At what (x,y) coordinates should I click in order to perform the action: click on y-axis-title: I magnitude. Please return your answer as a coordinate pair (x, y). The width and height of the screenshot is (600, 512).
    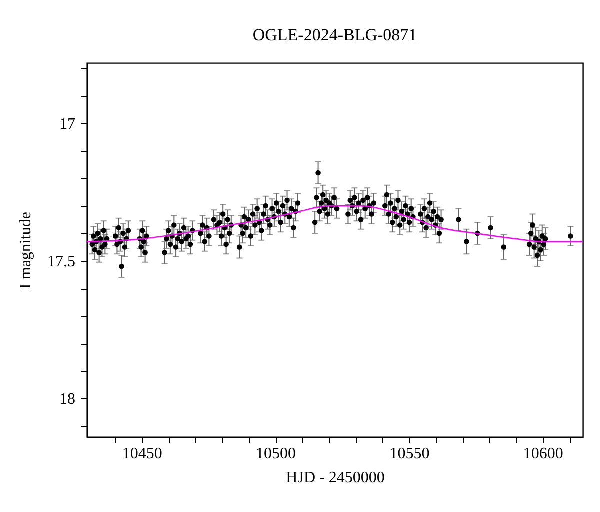
    Looking at the image, I should click on (26, 250).